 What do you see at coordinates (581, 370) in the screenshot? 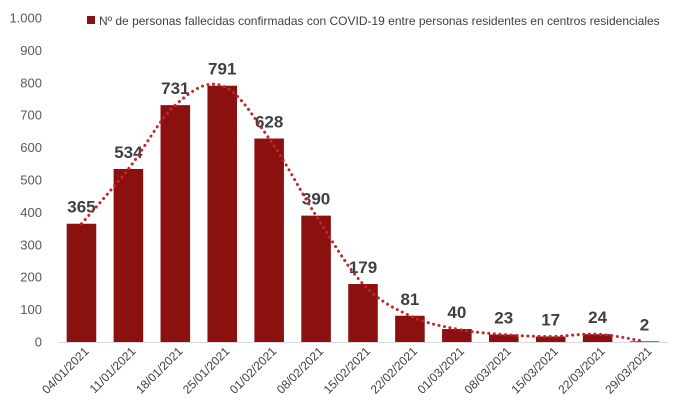
I see `x-tick-label: 22/03/2021` at bounding box center [581, 370].